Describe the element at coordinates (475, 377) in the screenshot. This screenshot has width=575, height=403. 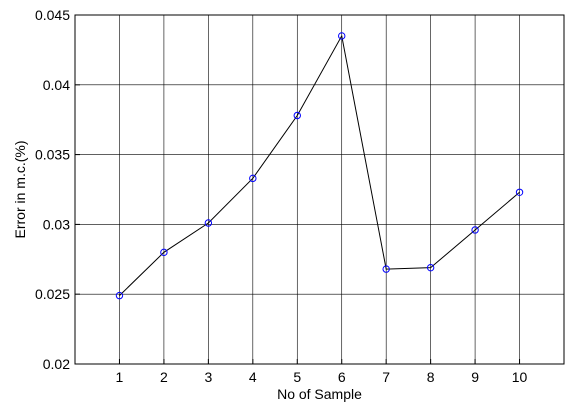
I see `x-tick-label: 9` at that location.